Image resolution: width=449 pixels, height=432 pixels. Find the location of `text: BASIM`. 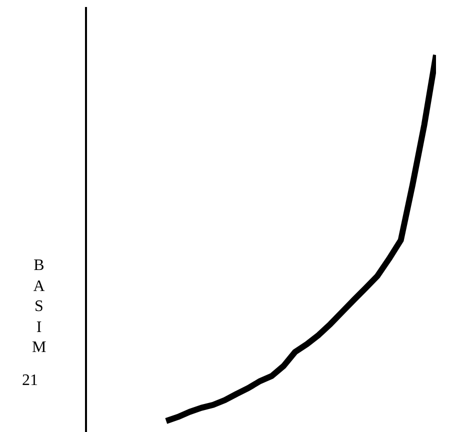

text: BASIM is located at coordinates (39, 307).